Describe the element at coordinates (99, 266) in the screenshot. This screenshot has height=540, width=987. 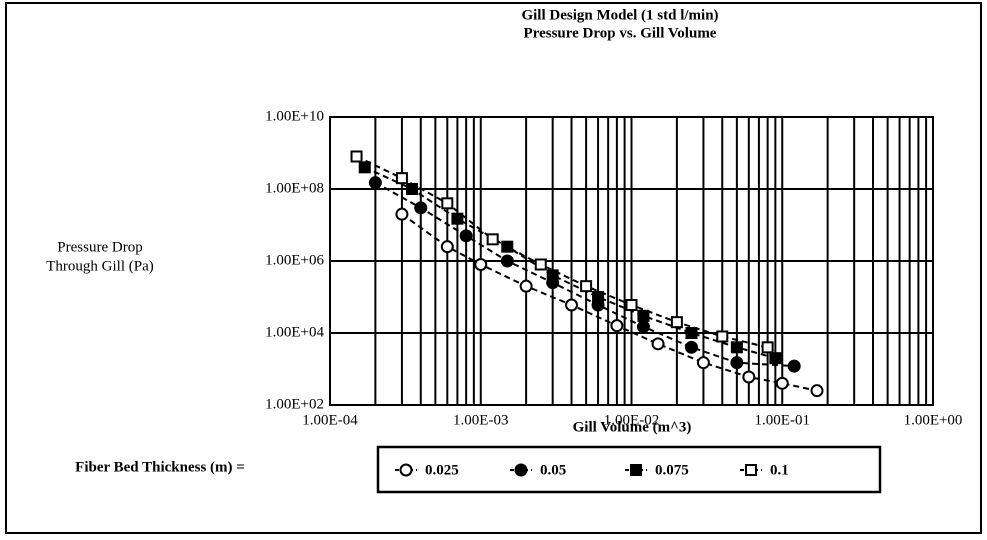
I see `y-axis-label: Through Gill (Pa)` at that location.